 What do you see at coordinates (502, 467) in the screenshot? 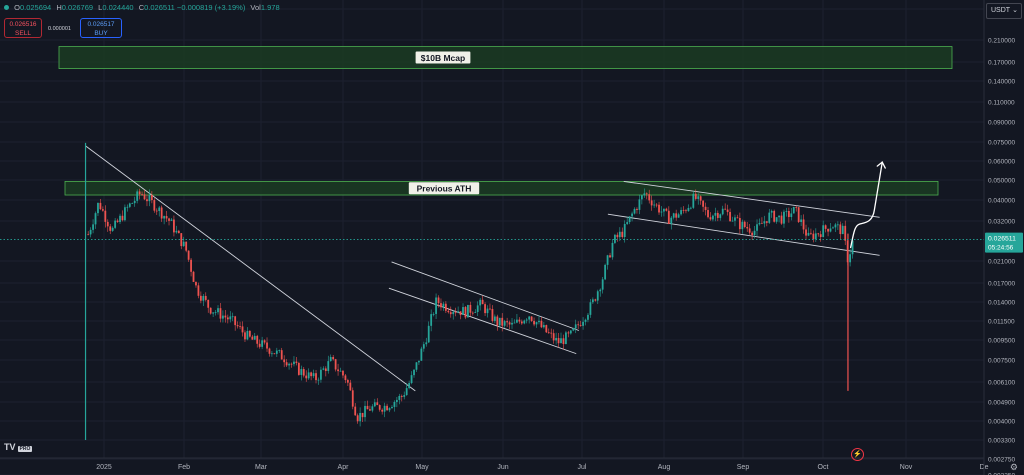
I see `time-tick-label: Jun` at bounding box center [502, 467].